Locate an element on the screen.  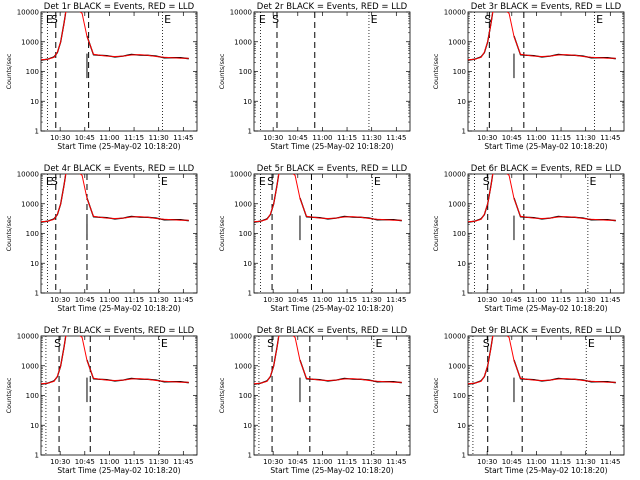
panel-title: Det 5r BLACK = Events, RED = LLD is located at coordinates (332, 169).